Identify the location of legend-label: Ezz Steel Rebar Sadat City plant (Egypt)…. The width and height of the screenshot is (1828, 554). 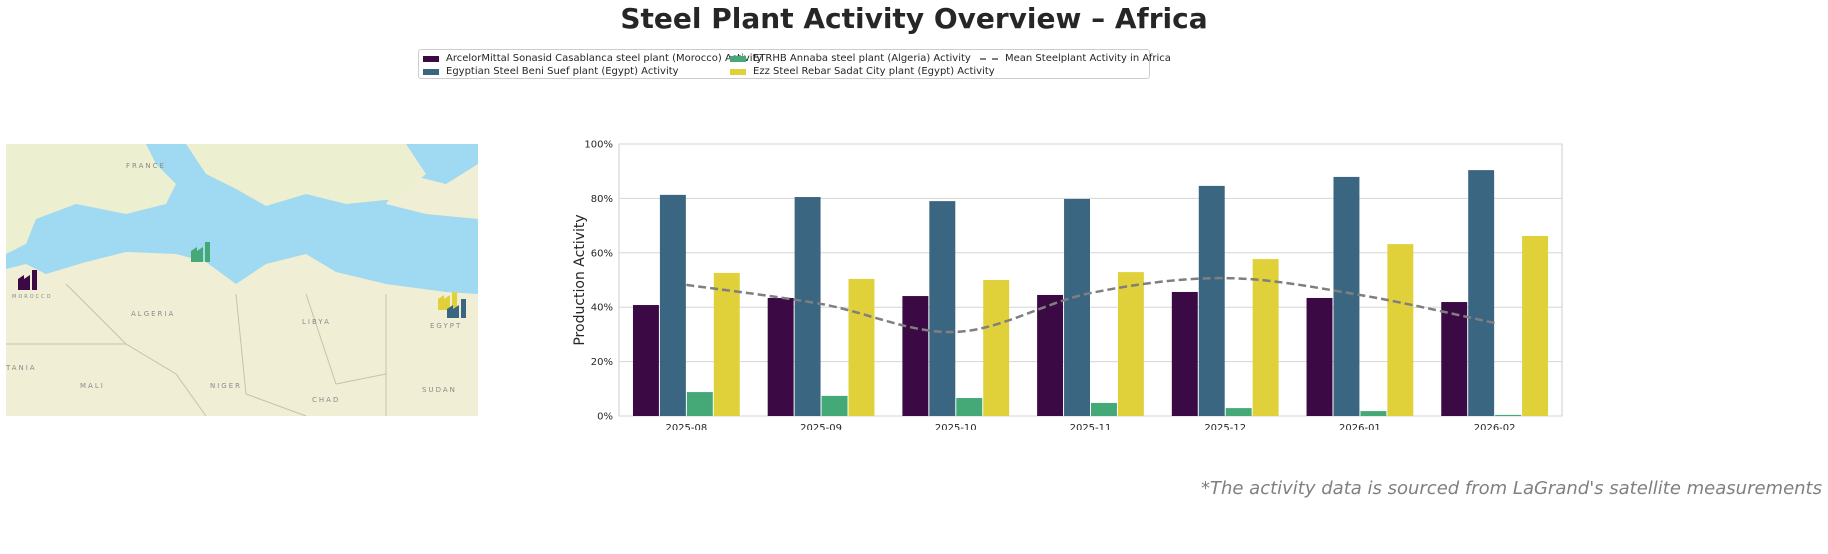
(874, 71).